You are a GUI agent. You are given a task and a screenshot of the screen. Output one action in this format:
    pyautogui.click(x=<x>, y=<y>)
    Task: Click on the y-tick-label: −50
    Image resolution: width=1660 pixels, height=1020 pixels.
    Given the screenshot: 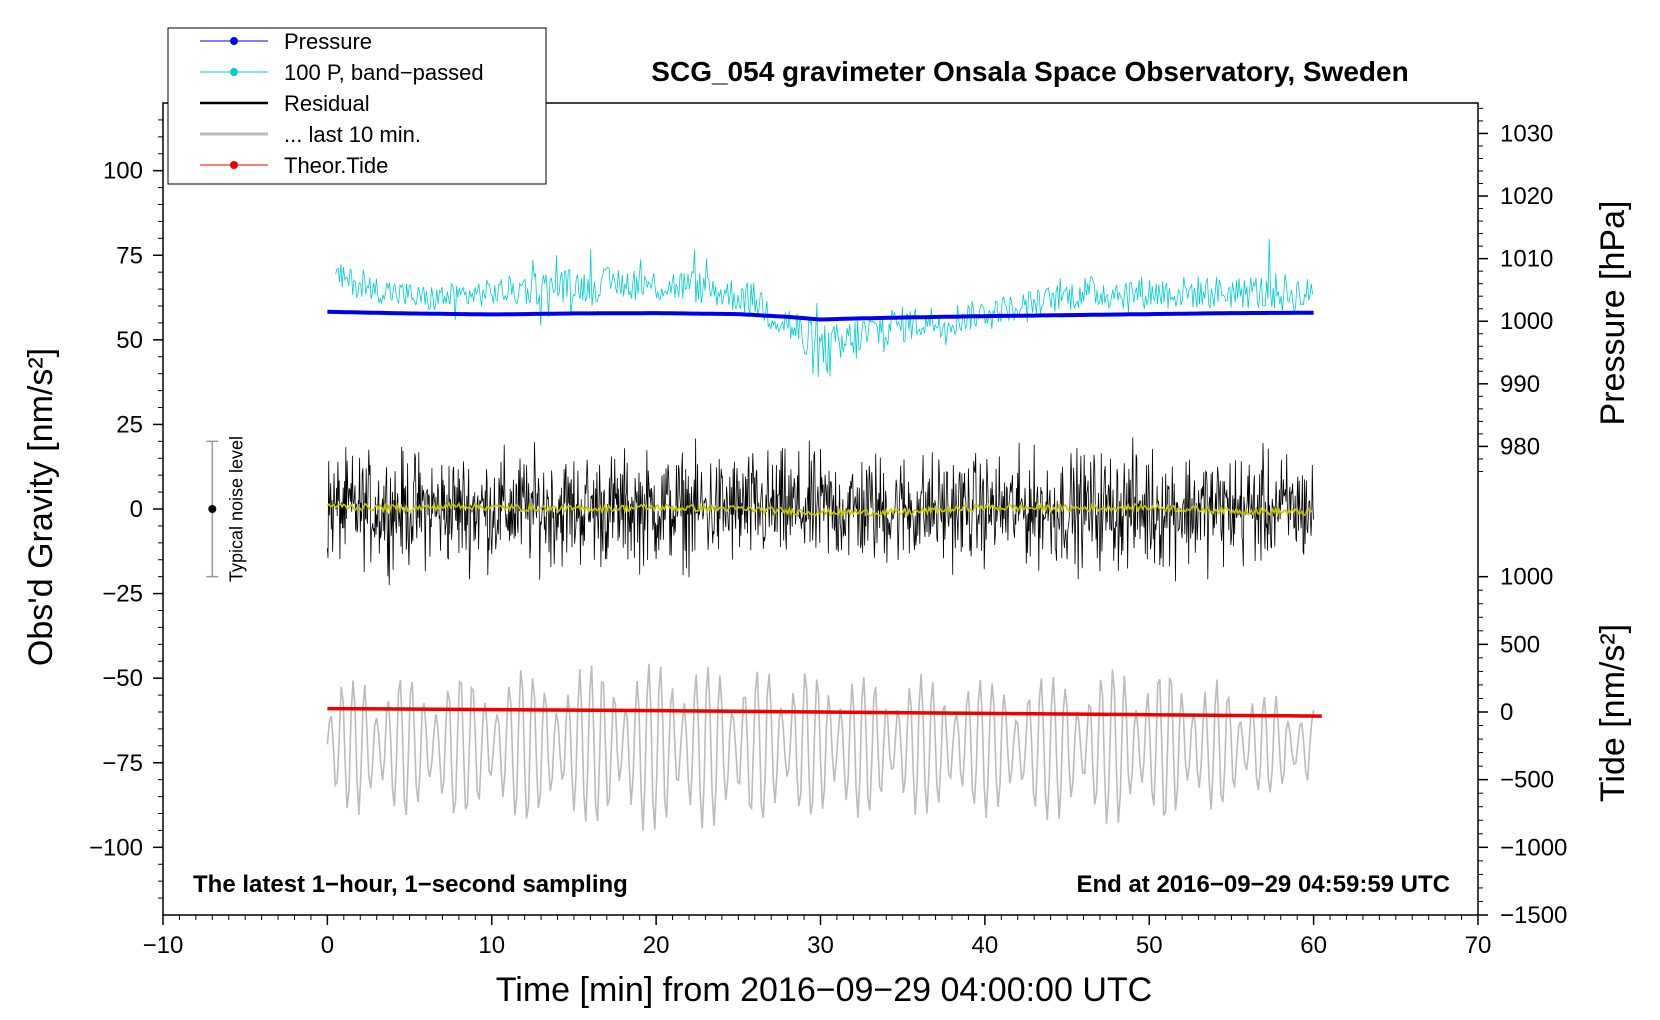 What is the action you would take?
    pyautogui.click(x=122, y=678)
    